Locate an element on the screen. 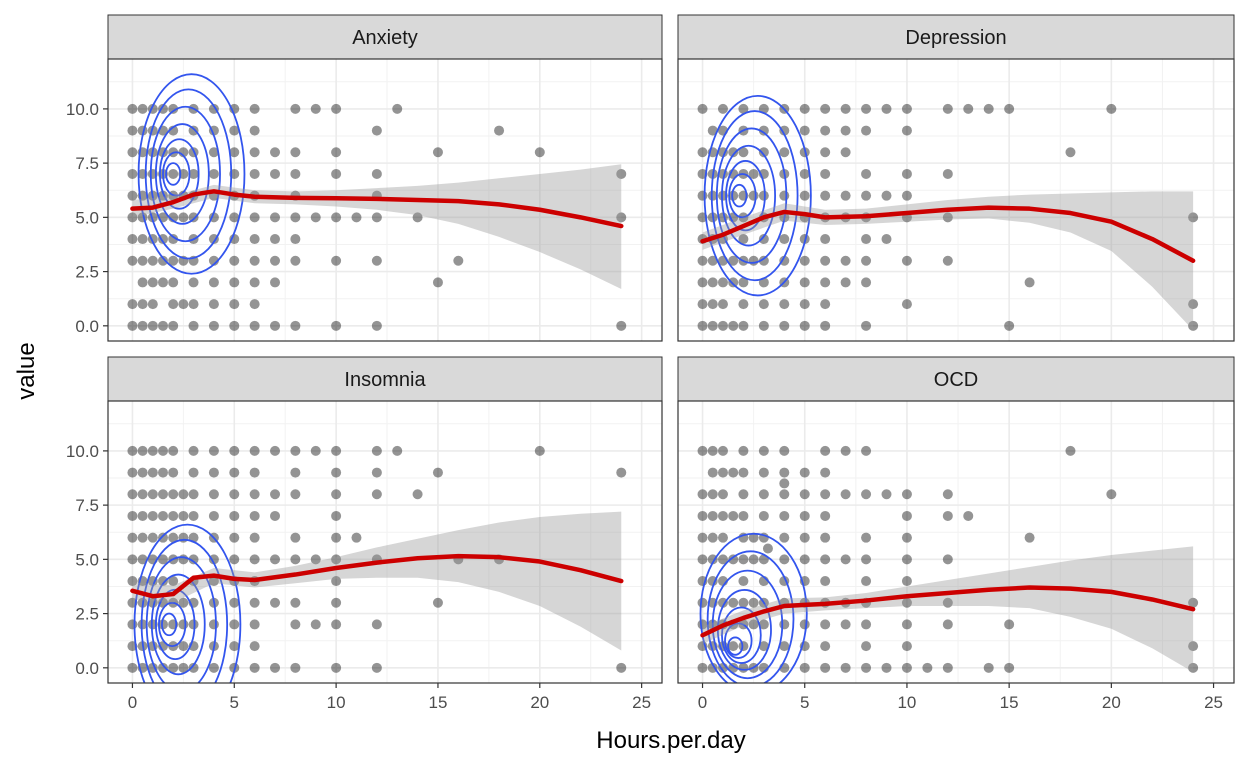 The image size is (1248, 773). x-tick-label: 15 is located at coordinates (437, 702).